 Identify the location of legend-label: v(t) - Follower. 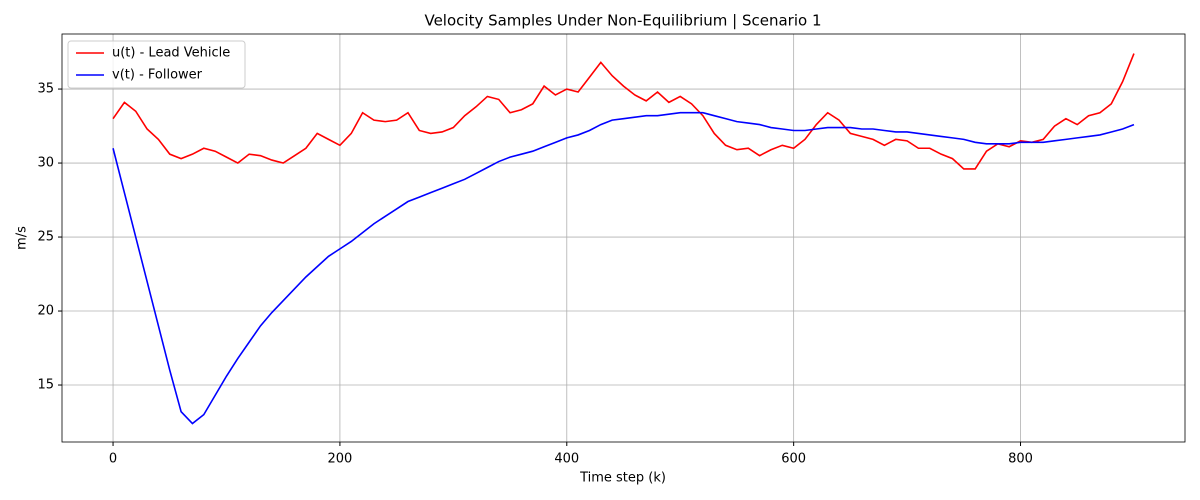
(157, 75).